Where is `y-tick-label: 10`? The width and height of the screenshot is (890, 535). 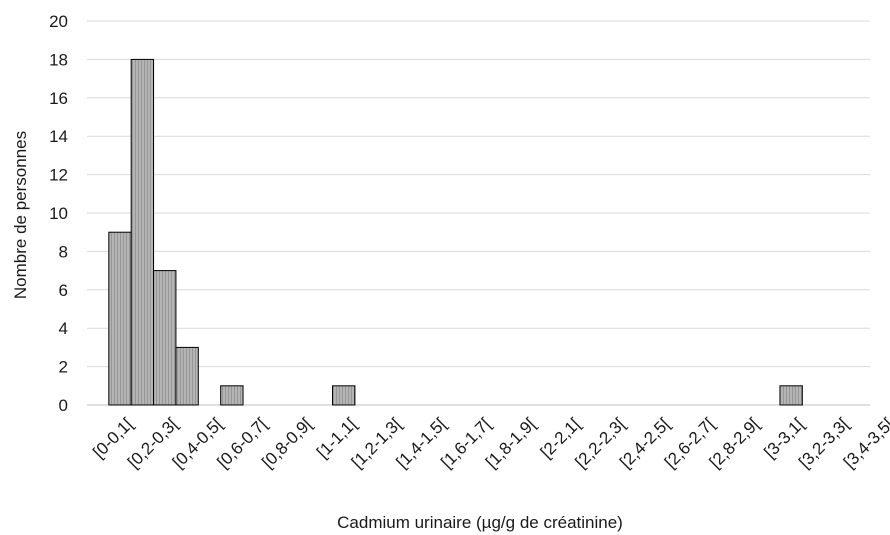
y-tick-label: 10 is located at coordinates (58, 213).